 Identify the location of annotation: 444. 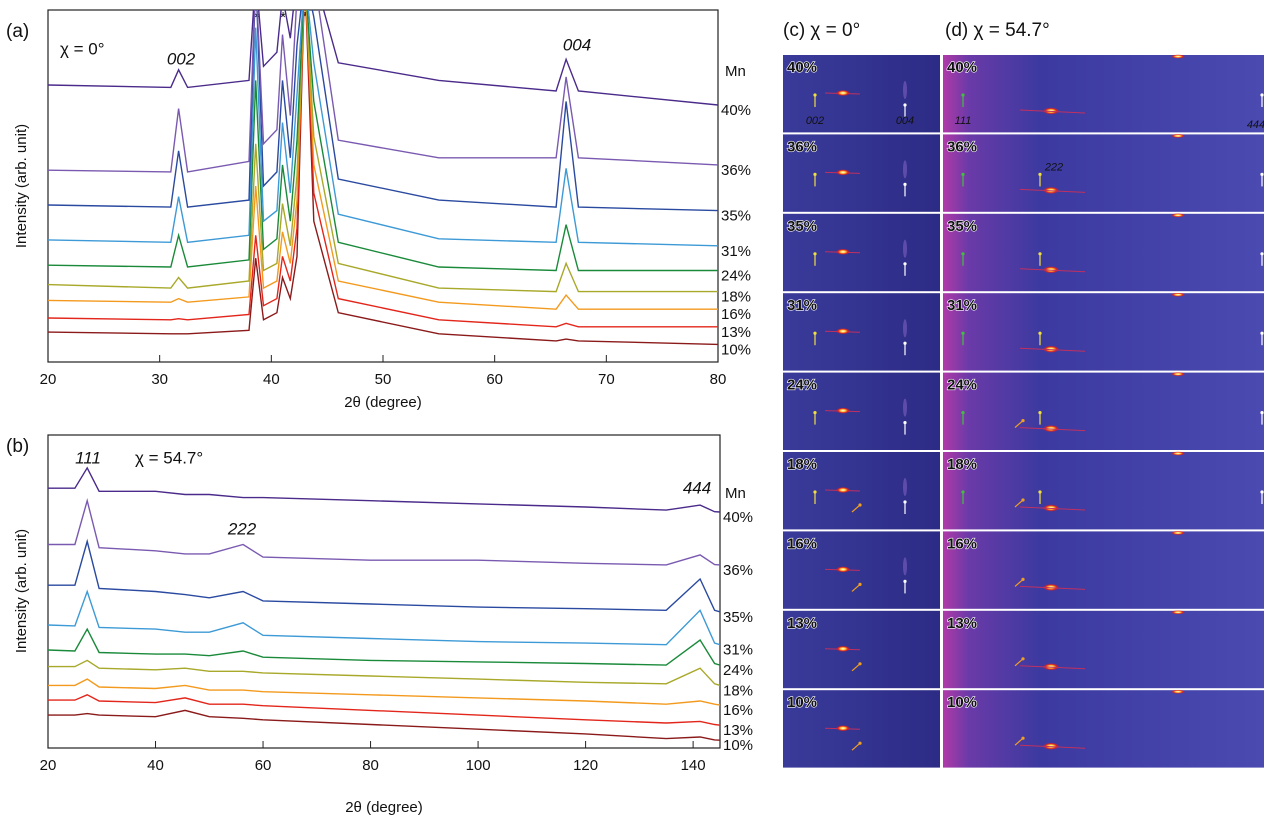
(697, 487).